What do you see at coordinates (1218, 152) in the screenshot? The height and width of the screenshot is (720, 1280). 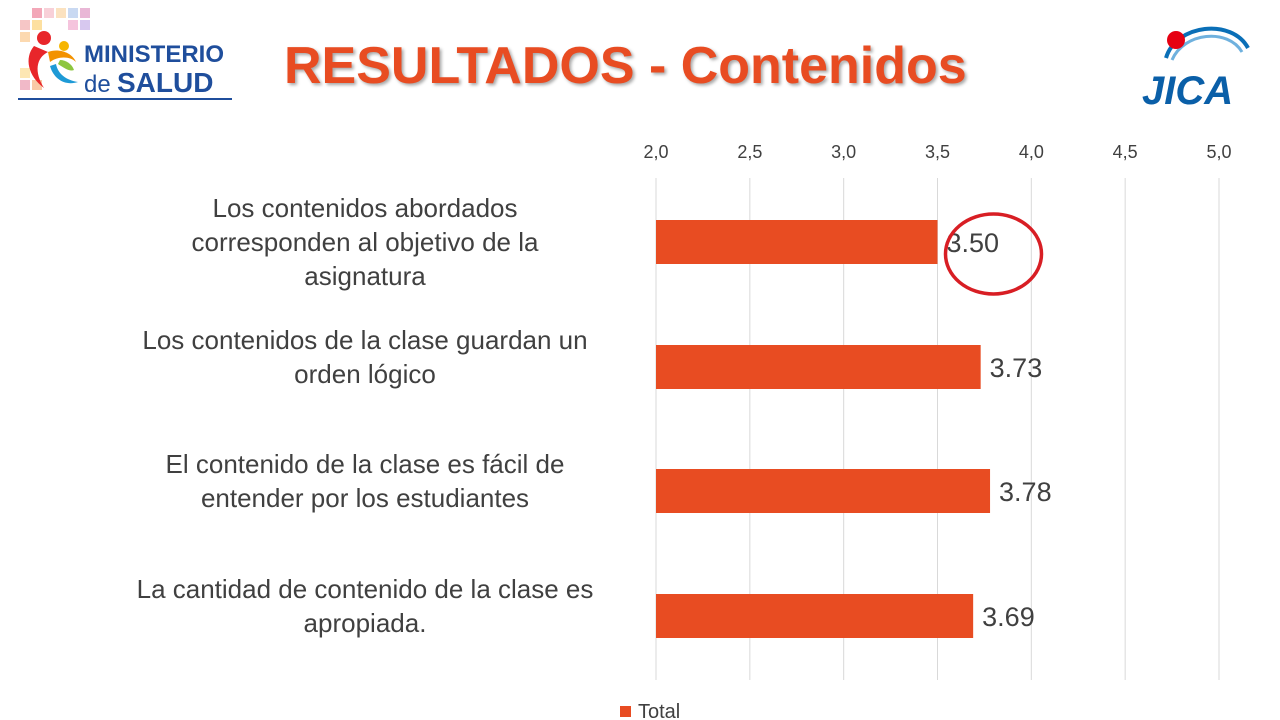 I see `x-tick-label: 5,0` at bounding box center [1218, 152].